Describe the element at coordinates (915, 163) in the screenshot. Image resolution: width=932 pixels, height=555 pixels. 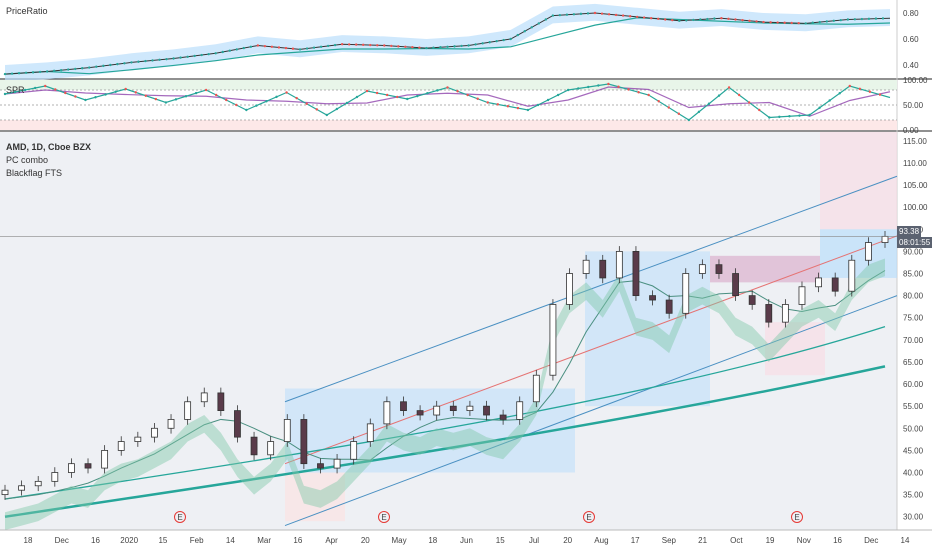
I see `main-y-tick: 110.00` at that location.